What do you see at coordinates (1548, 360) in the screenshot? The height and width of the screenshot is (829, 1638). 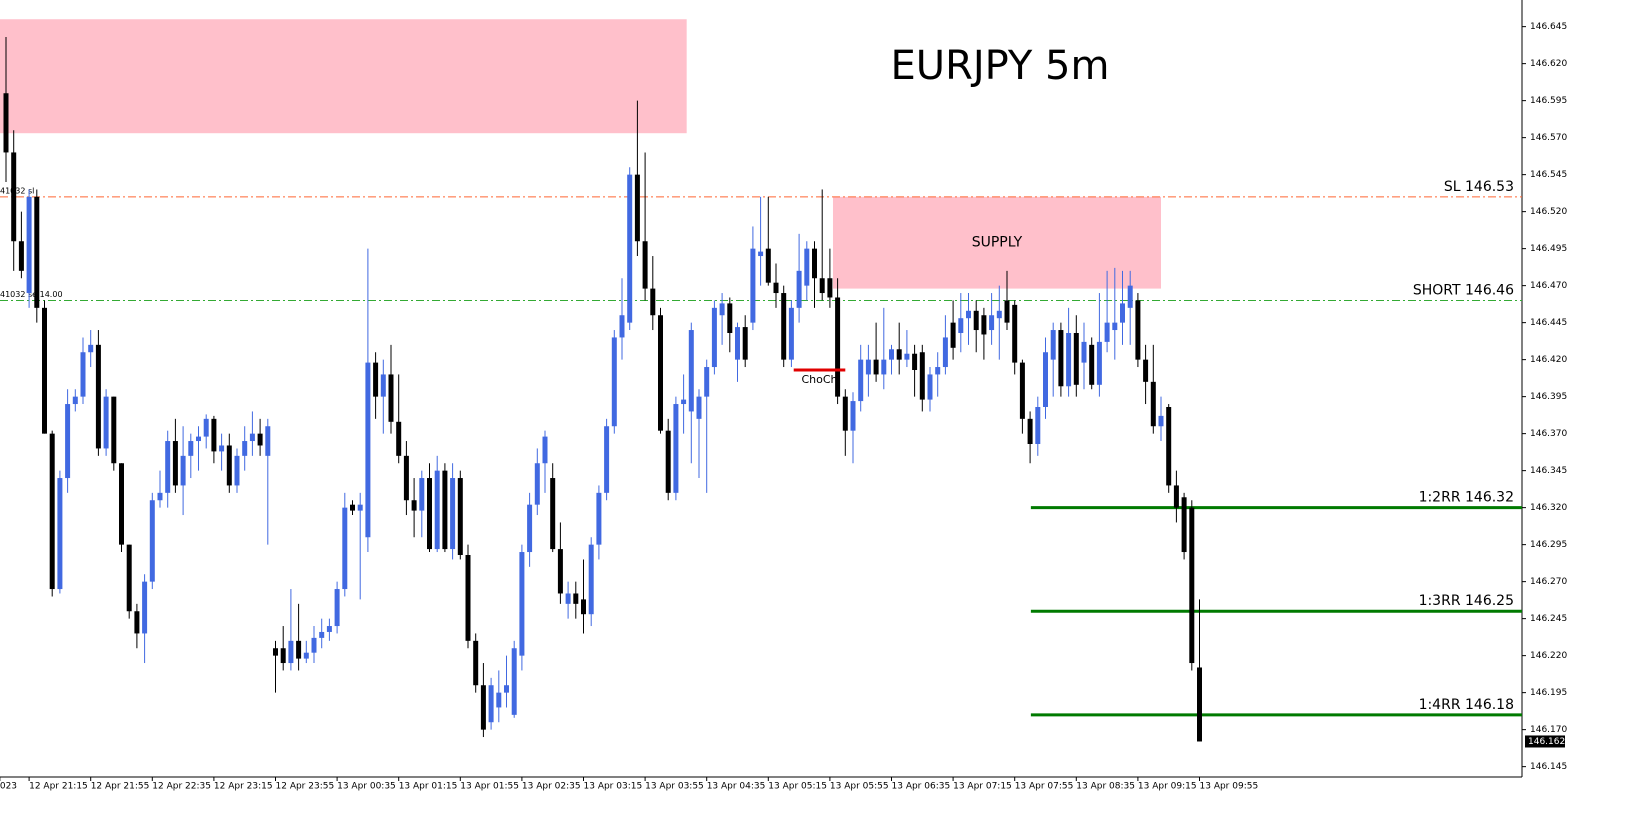 I see `y-tick-label: 146.420` at bounding box center [1548, 360].